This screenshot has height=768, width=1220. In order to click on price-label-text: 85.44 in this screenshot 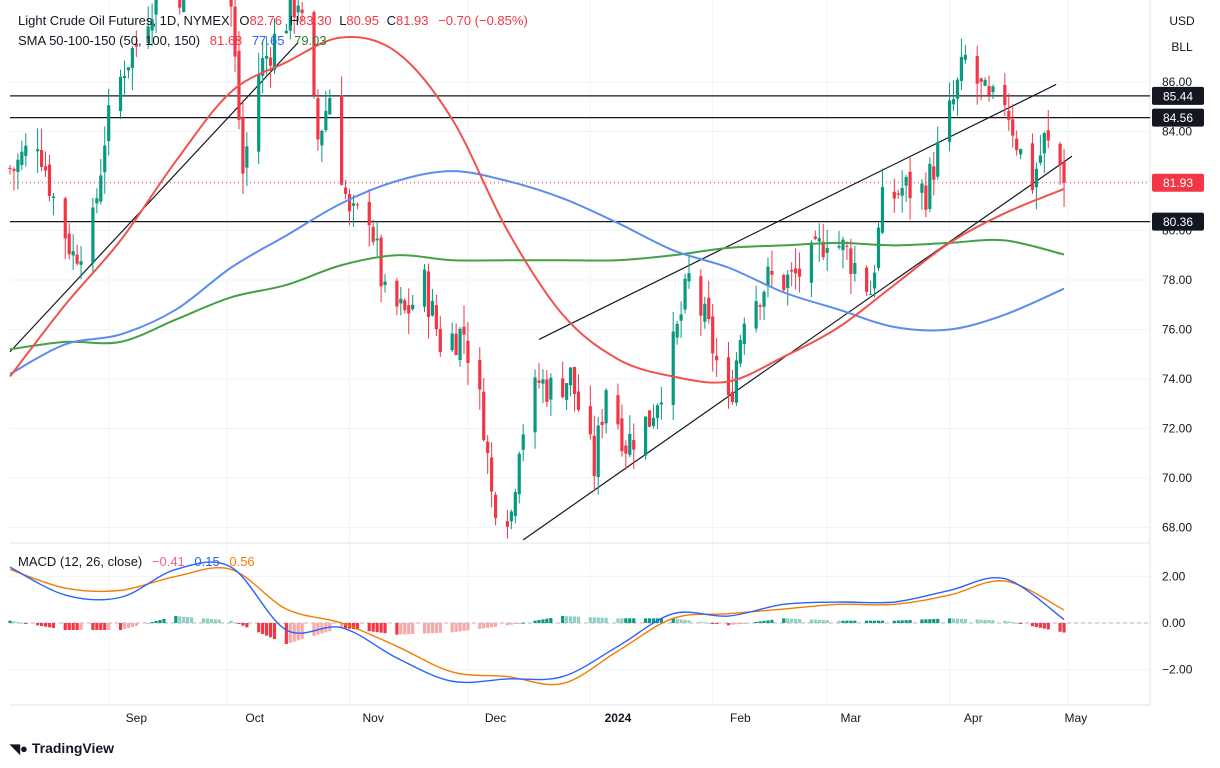, I will do `click(1178, 96)`.